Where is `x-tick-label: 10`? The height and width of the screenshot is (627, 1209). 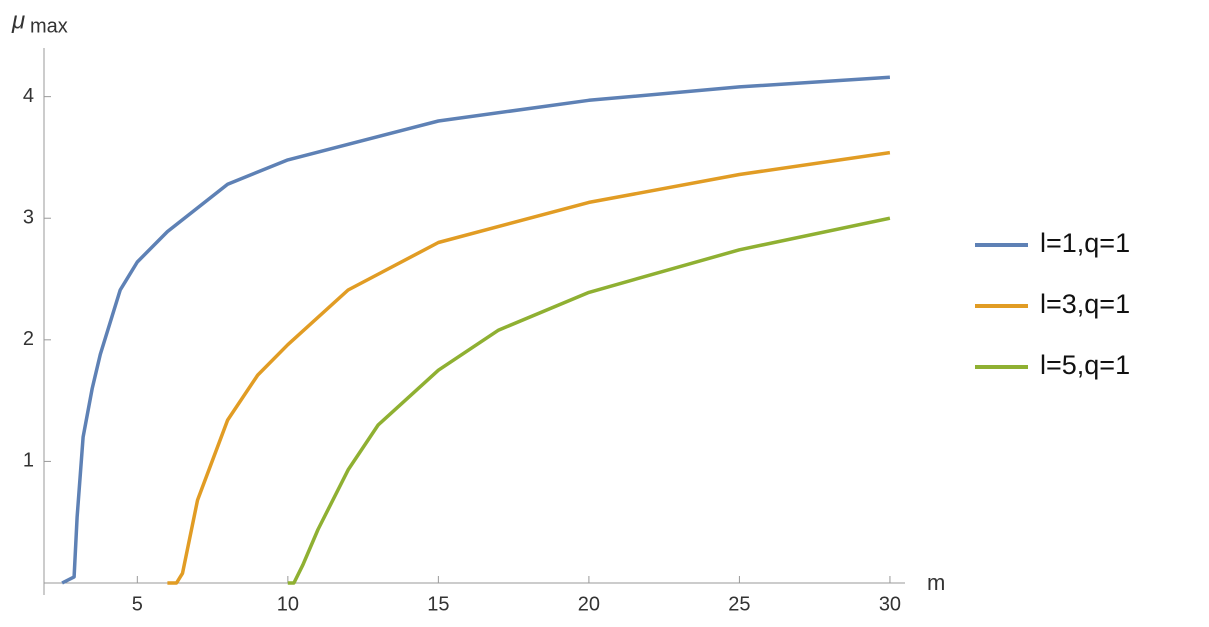 x-tick-label: 10 is located at coordinates (288, 604).